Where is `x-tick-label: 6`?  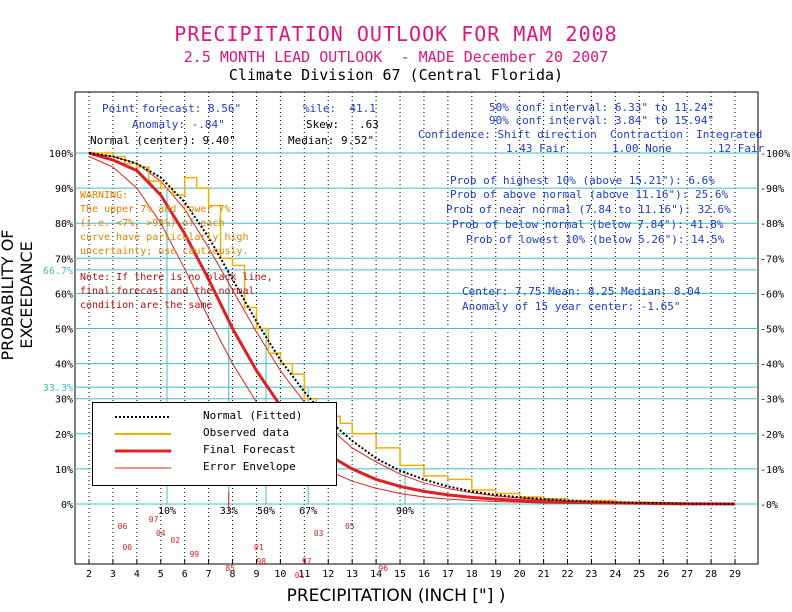
x-tick-label: 6 is located at coordinates (185, 574).